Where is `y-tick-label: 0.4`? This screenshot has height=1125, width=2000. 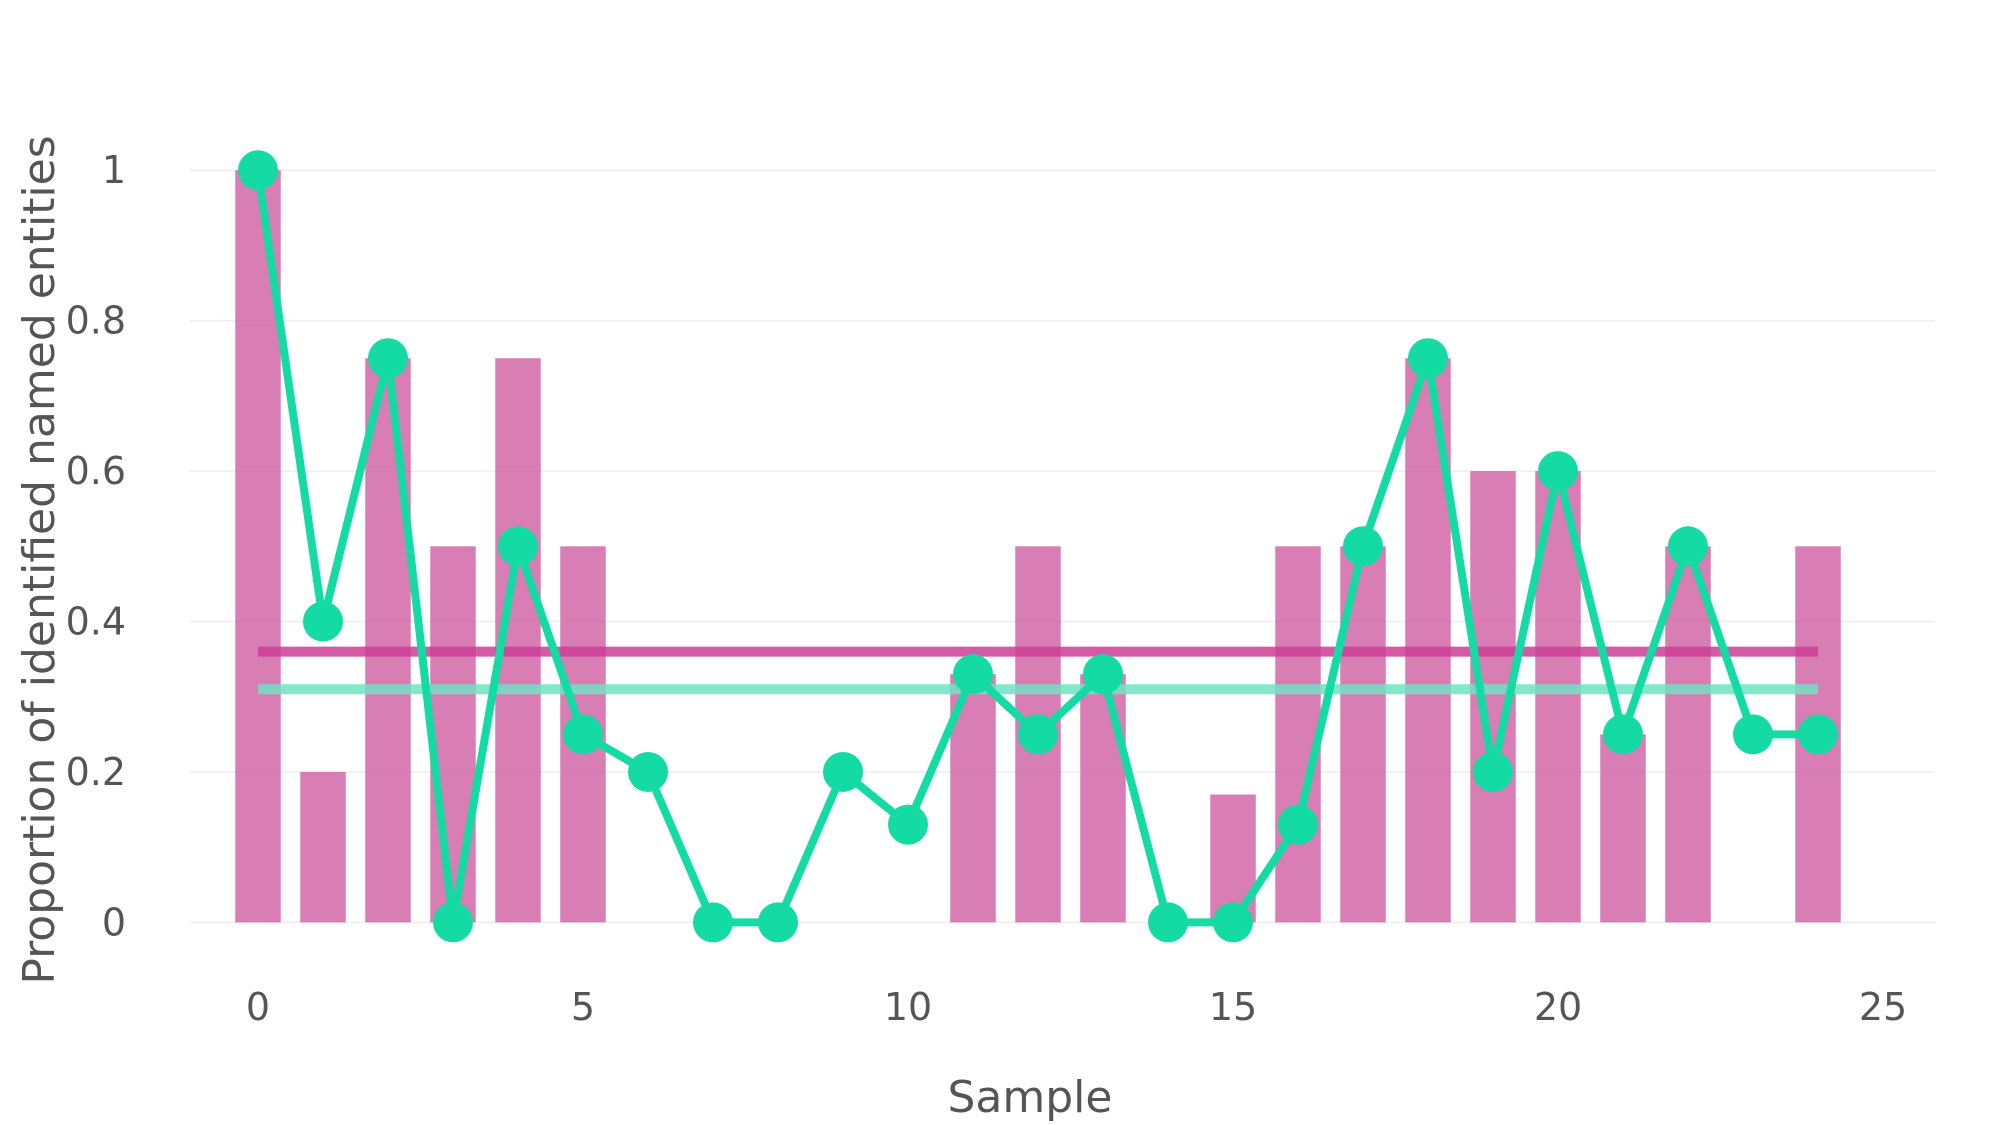 y-tick-label: 0.4 is located at coordinates (96, 622).